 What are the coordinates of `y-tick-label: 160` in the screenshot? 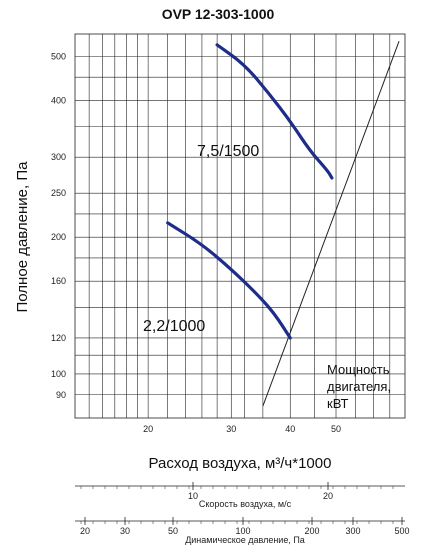 It's located at (58, 281).